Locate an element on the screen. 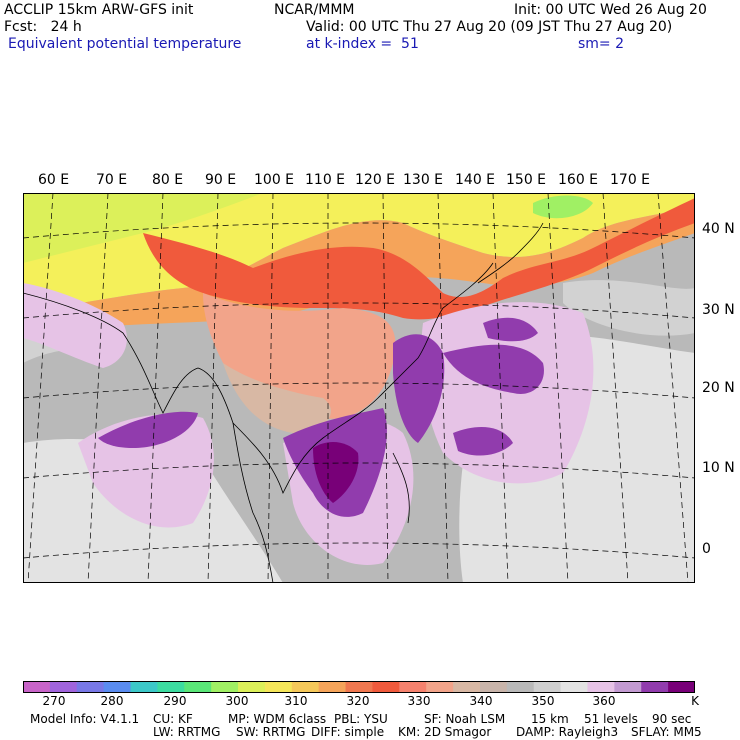 Image resolution: width=740 pixels, height=740 pixels. east-asia-coastline is located at coordinates (363, 378).